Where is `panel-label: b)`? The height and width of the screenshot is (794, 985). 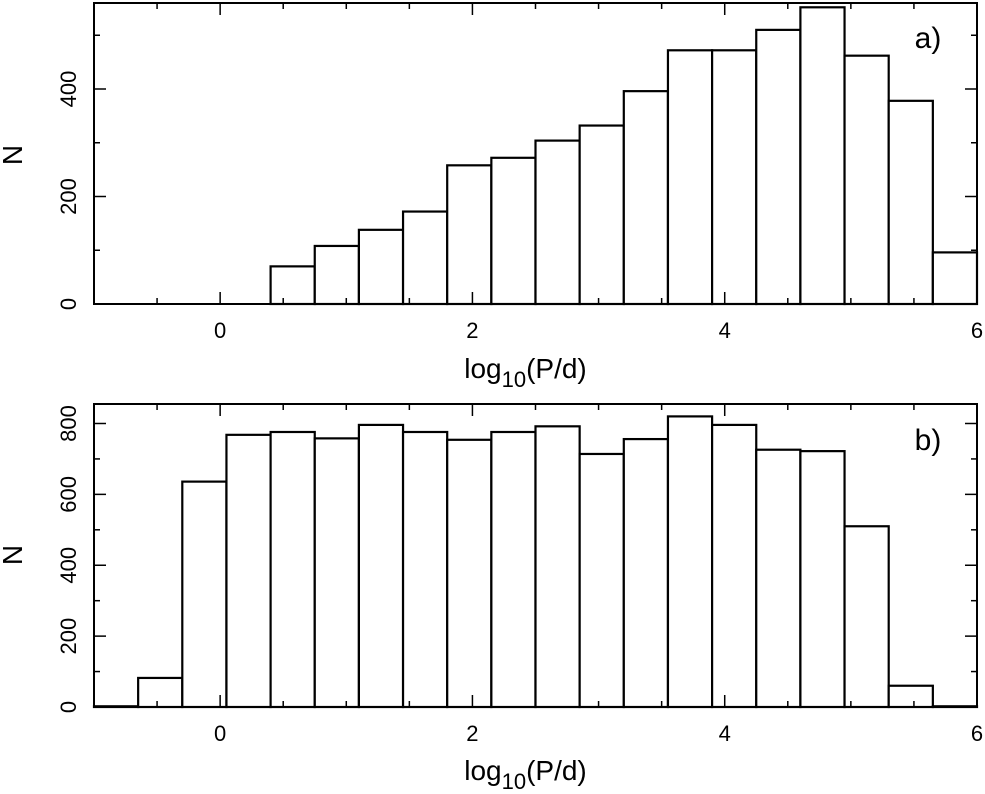 panel-label: b) is located at coordinates (928, 440).